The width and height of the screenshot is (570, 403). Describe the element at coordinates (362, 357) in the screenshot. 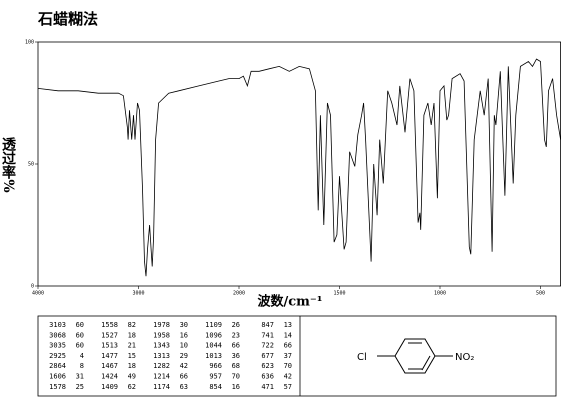

I see `substituent-left: Cl` at that location.